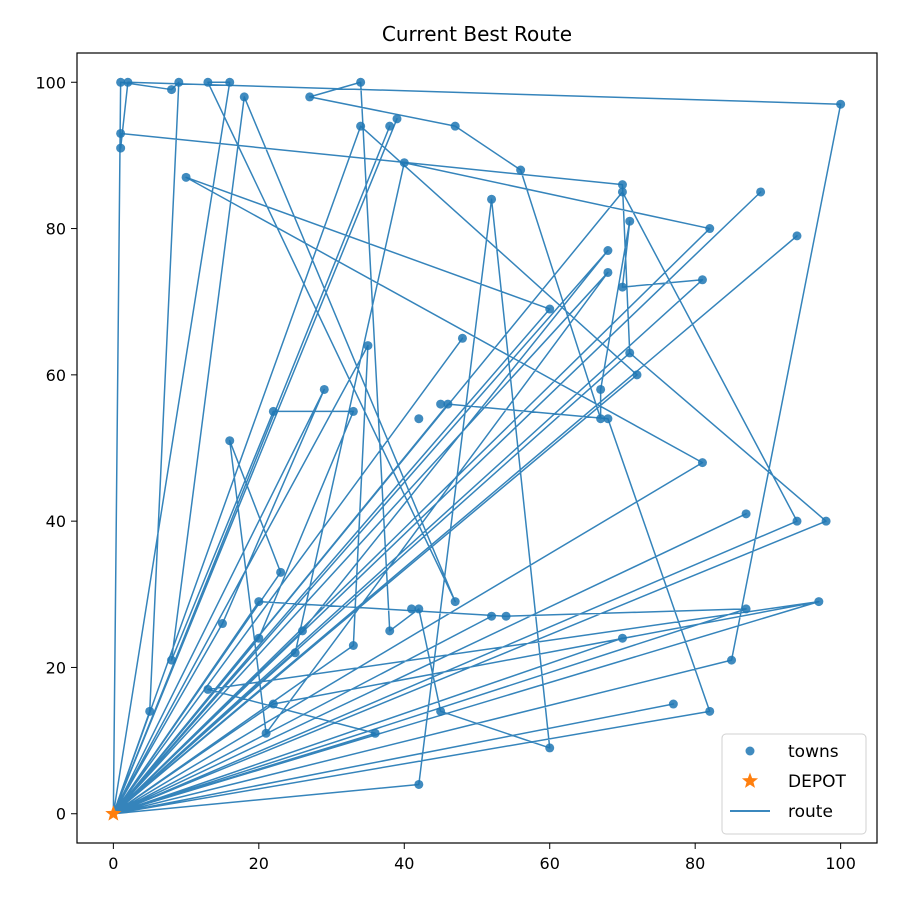 The height and width of the screenshot is (900, 900). What do you see at coordinates (482, 858) in the screenshot?
I see `x-axis: 0 20 40 60 80 100` at bounding box center [482, 858].